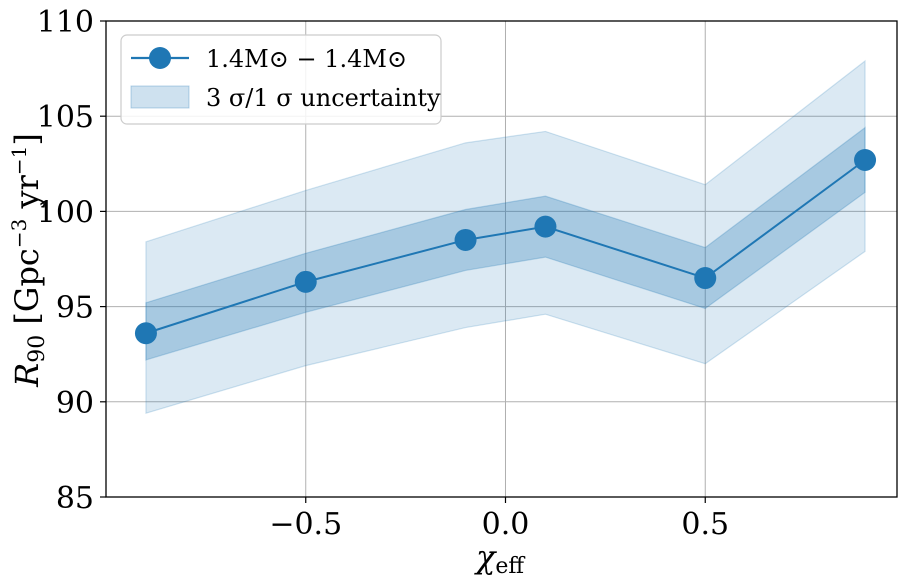  I want to click on y-axis-ticks: 85 90 95 100 105 110, so click(71, 260).